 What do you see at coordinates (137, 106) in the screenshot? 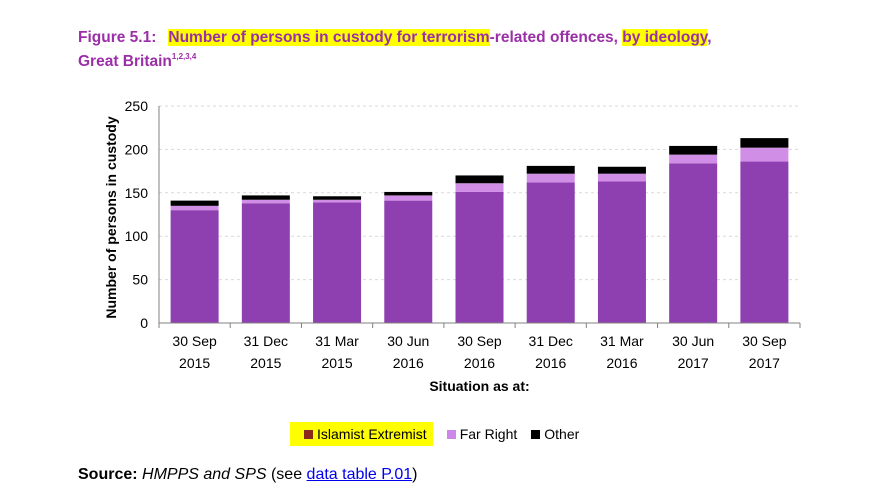
I see `y-tick-label: 250` at bounding box center [137, 106].